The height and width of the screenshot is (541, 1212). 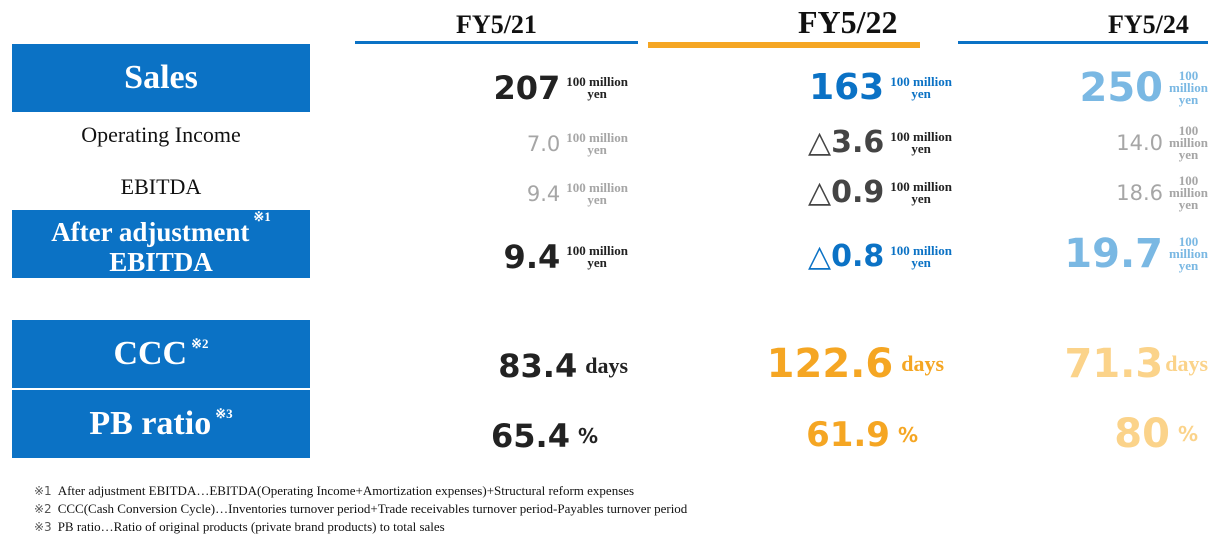 What do you see at coordinates (806, 193) in the screenshot?
I see `value-ebitda-fy22: △0.9 100 million yen` at bounding box center [806, 193].